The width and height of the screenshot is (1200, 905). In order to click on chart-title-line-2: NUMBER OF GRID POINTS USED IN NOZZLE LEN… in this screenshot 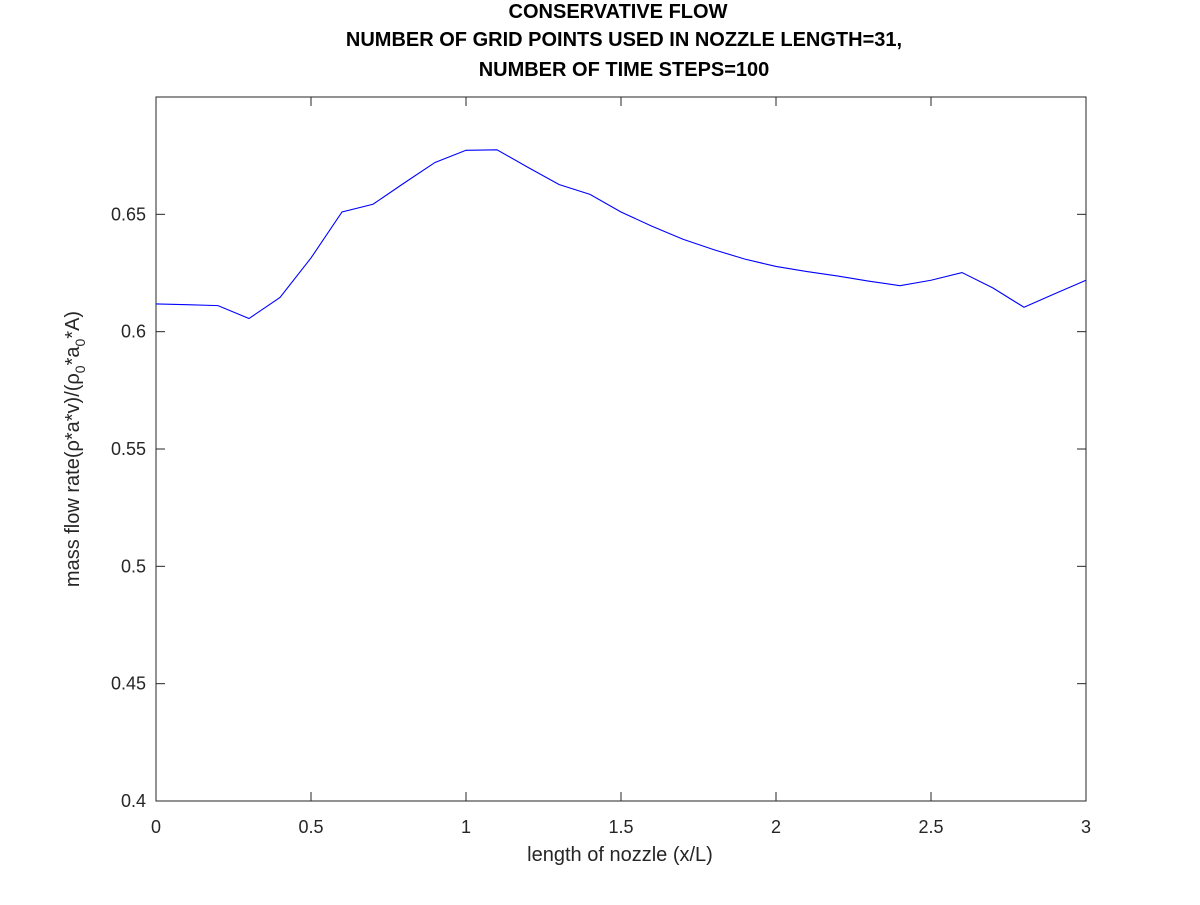, I will do `click(624, 40)`.